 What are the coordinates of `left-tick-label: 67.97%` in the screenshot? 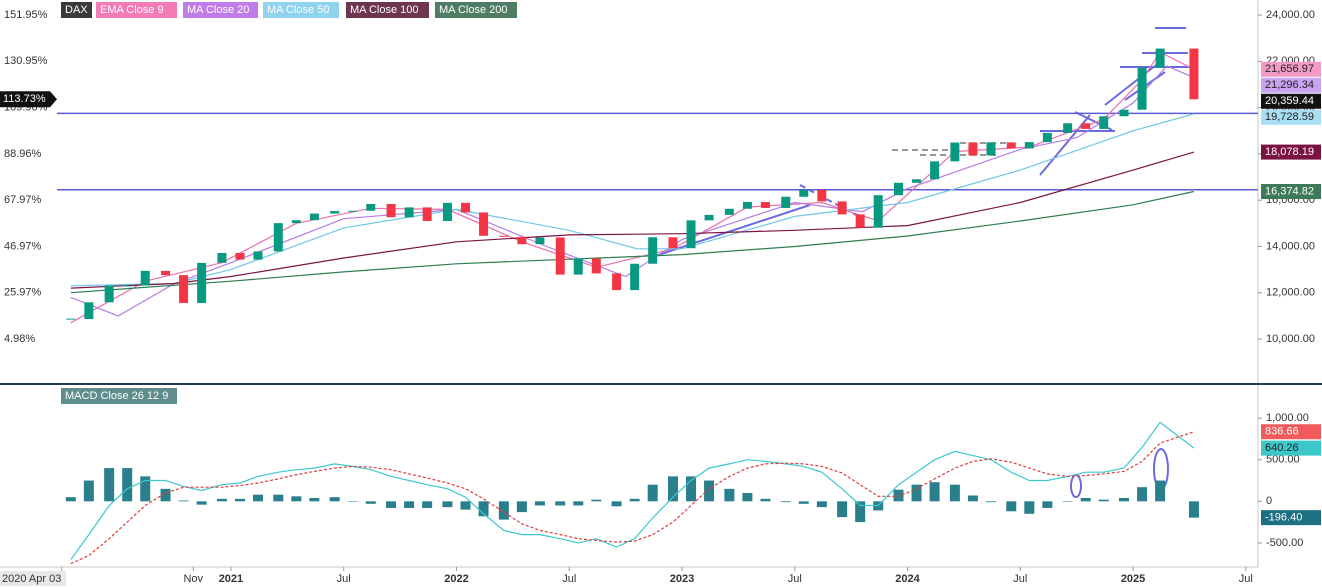 It's located at (23, 200).